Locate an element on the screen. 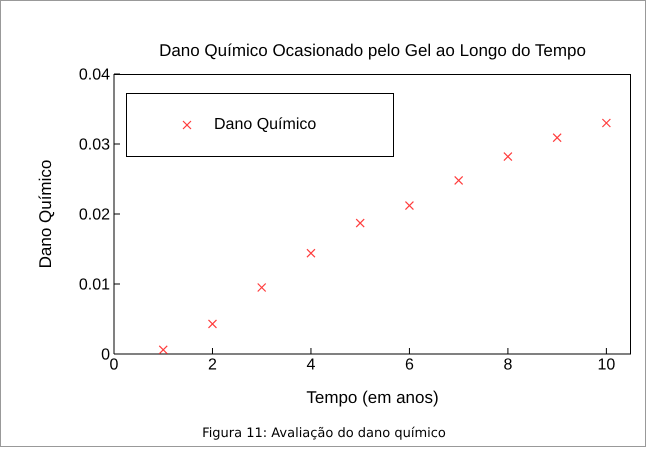  y-axis-title: Dano Químico is located at coordinates (46, 214).